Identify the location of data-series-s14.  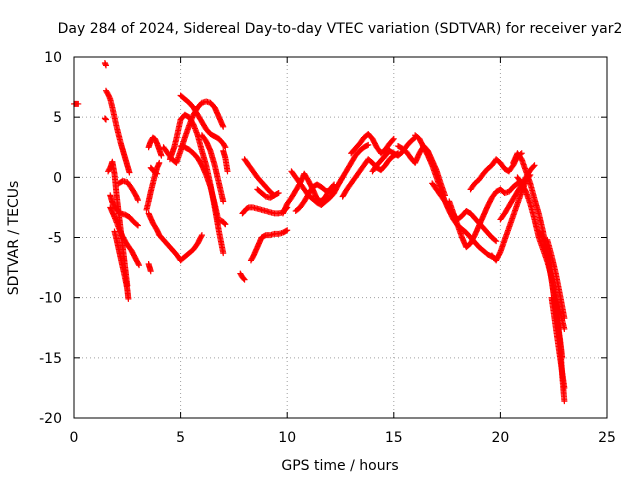
(175, 237).